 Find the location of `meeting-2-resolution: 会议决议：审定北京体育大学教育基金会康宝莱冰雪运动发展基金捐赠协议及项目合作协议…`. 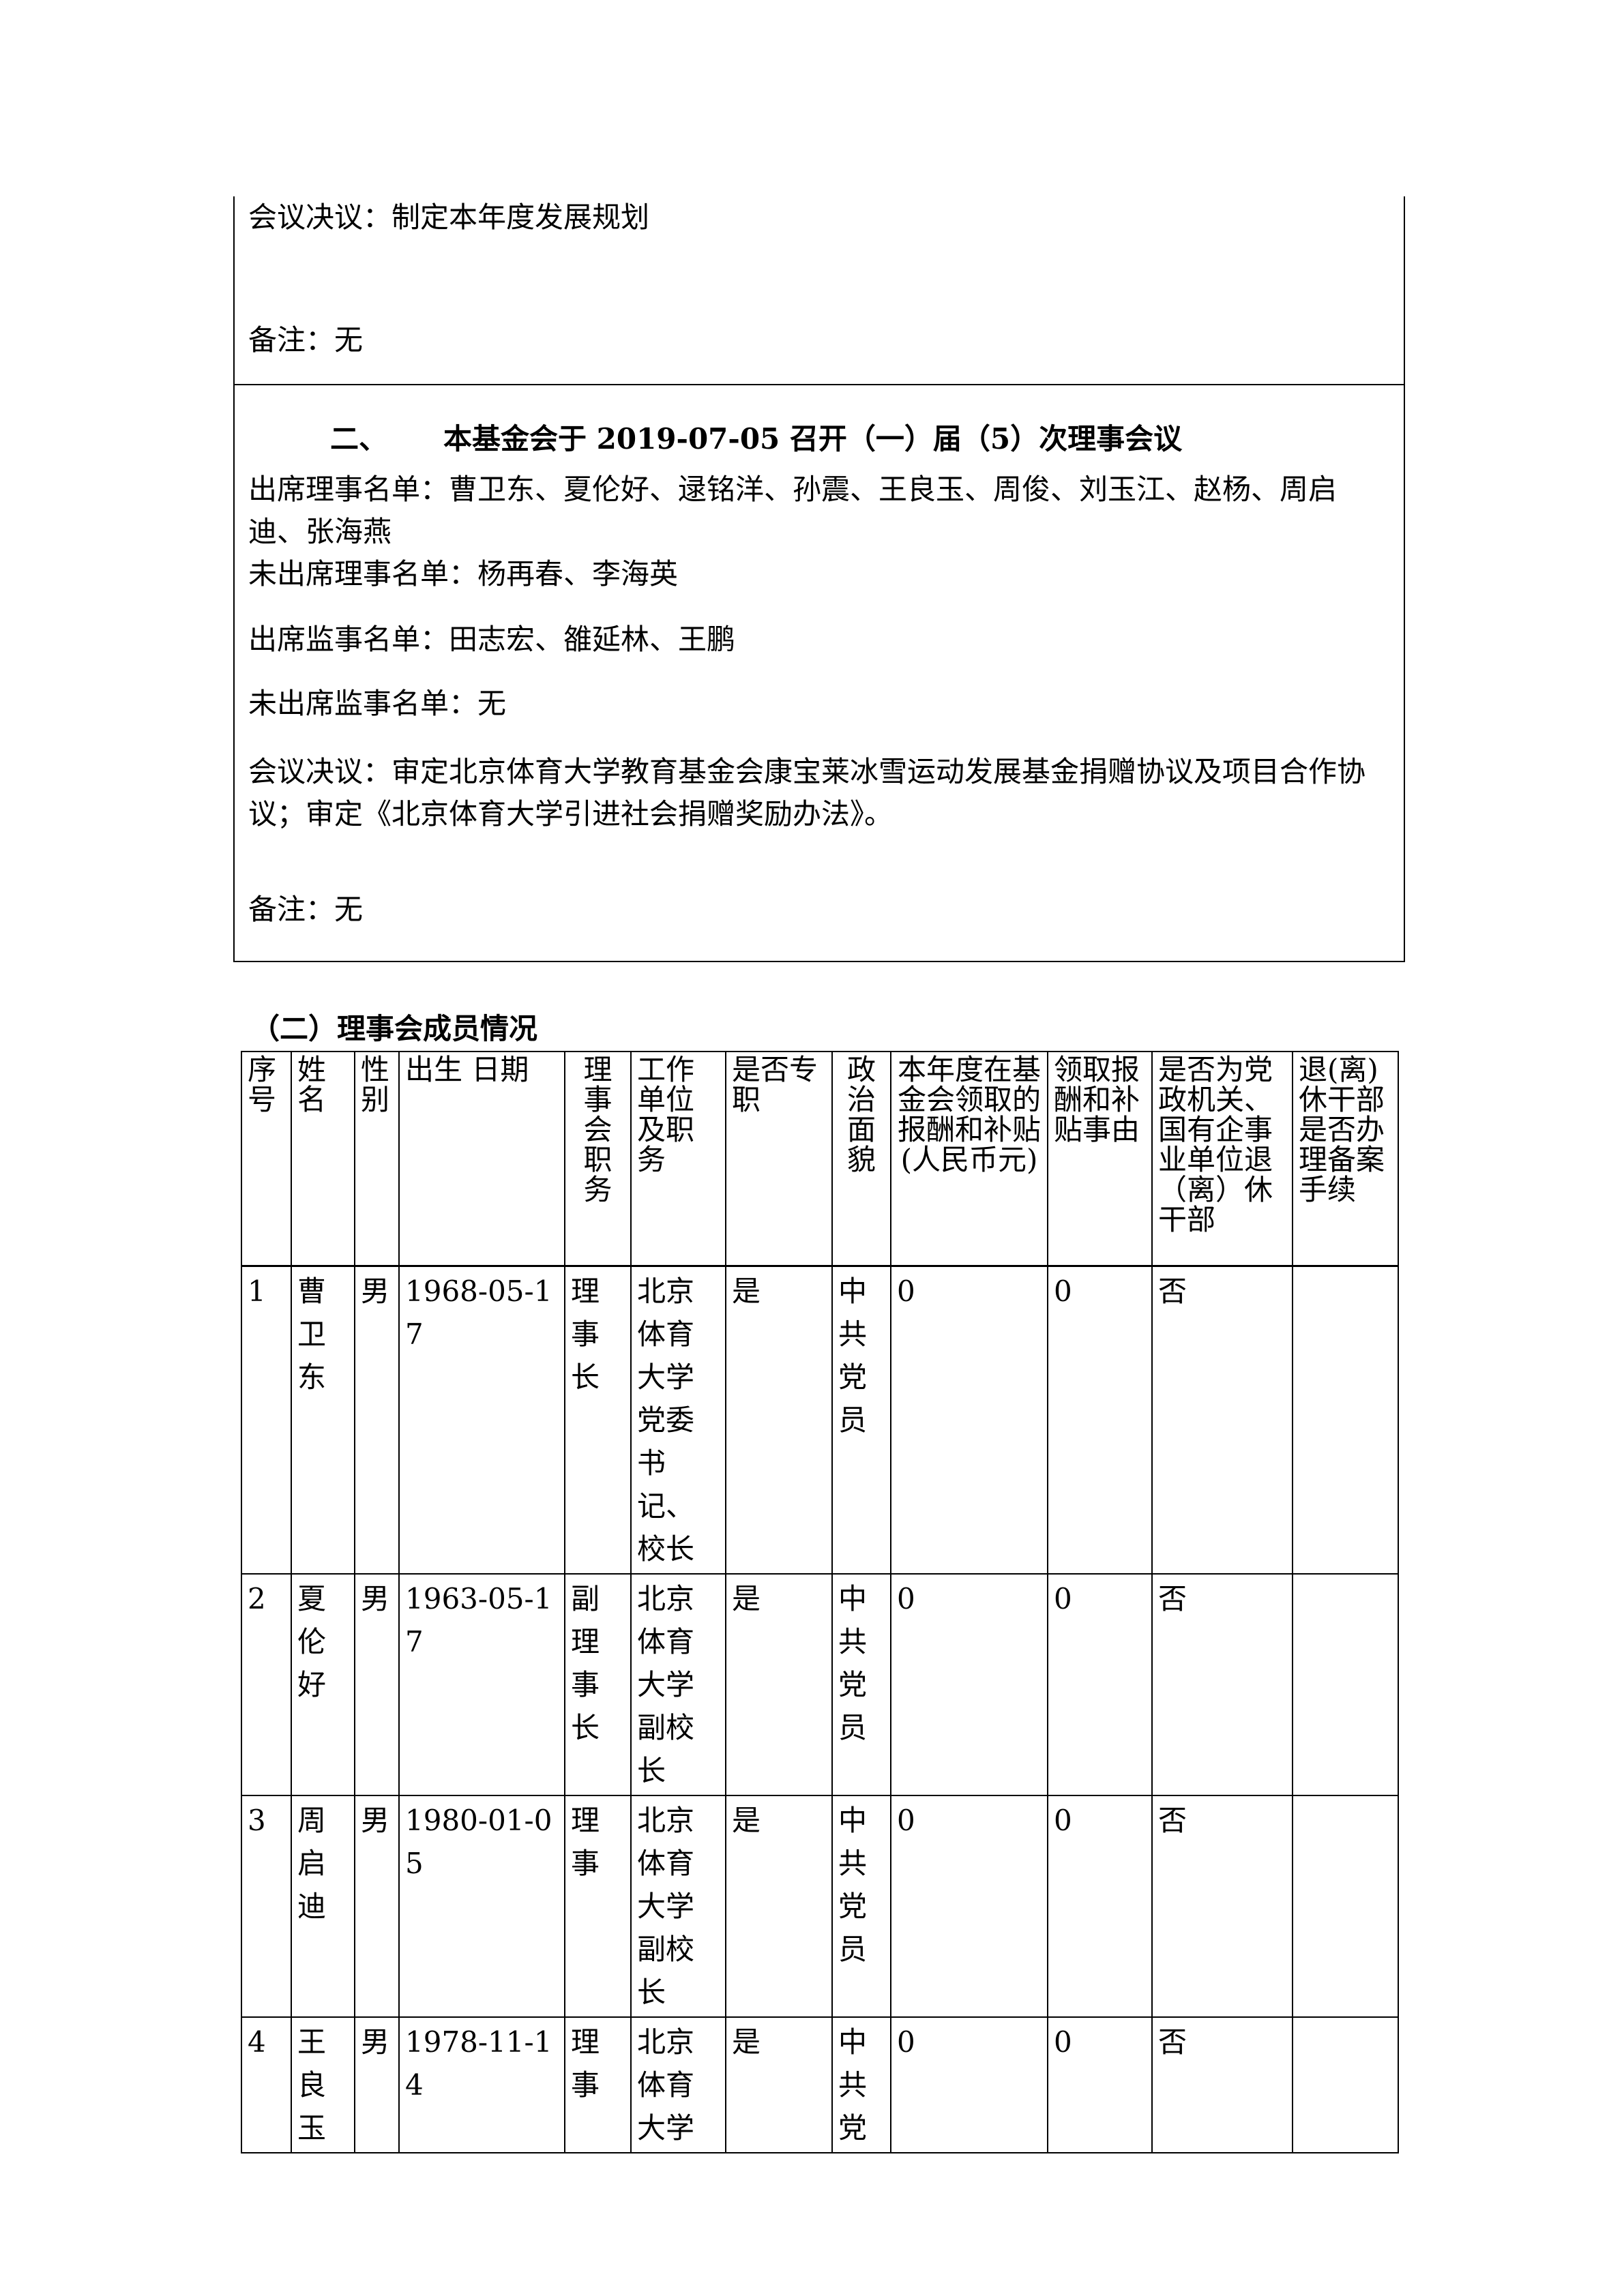

meeting-2-resolution: 会议决议：审定北京体育大学教育基金会康宝莱冰雪运动发展基金捐赠协议及项目合作协议… is located at coordinates (807, 793).